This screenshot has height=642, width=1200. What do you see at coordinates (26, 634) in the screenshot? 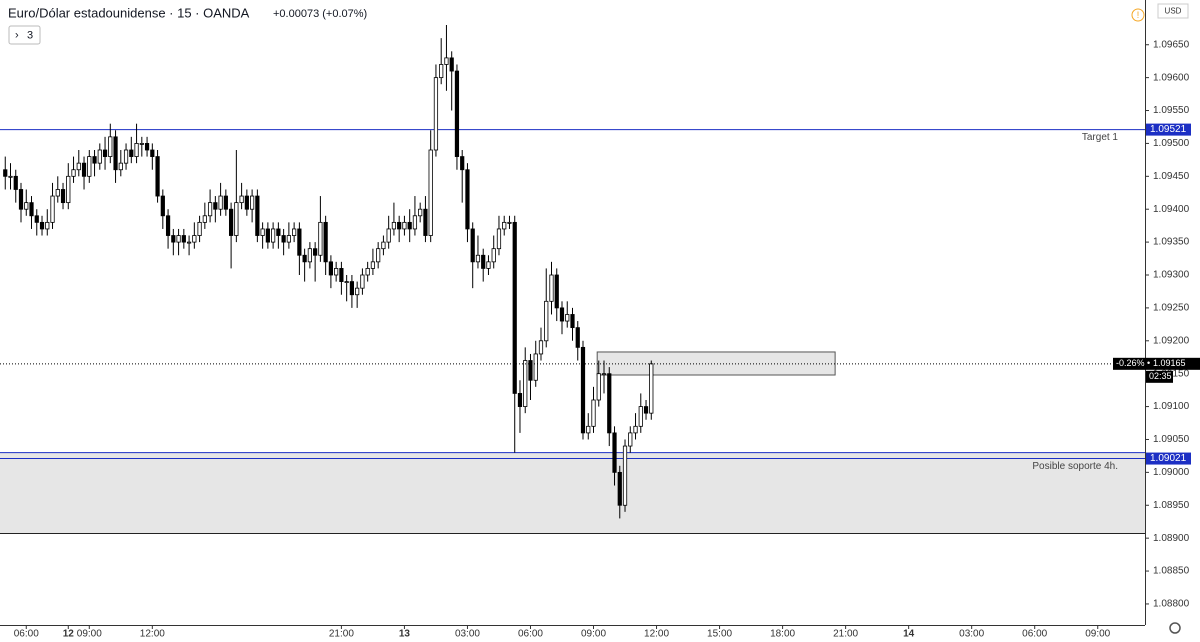
I see `x-tick-label: 06:00` at bounding box center [26, 634].